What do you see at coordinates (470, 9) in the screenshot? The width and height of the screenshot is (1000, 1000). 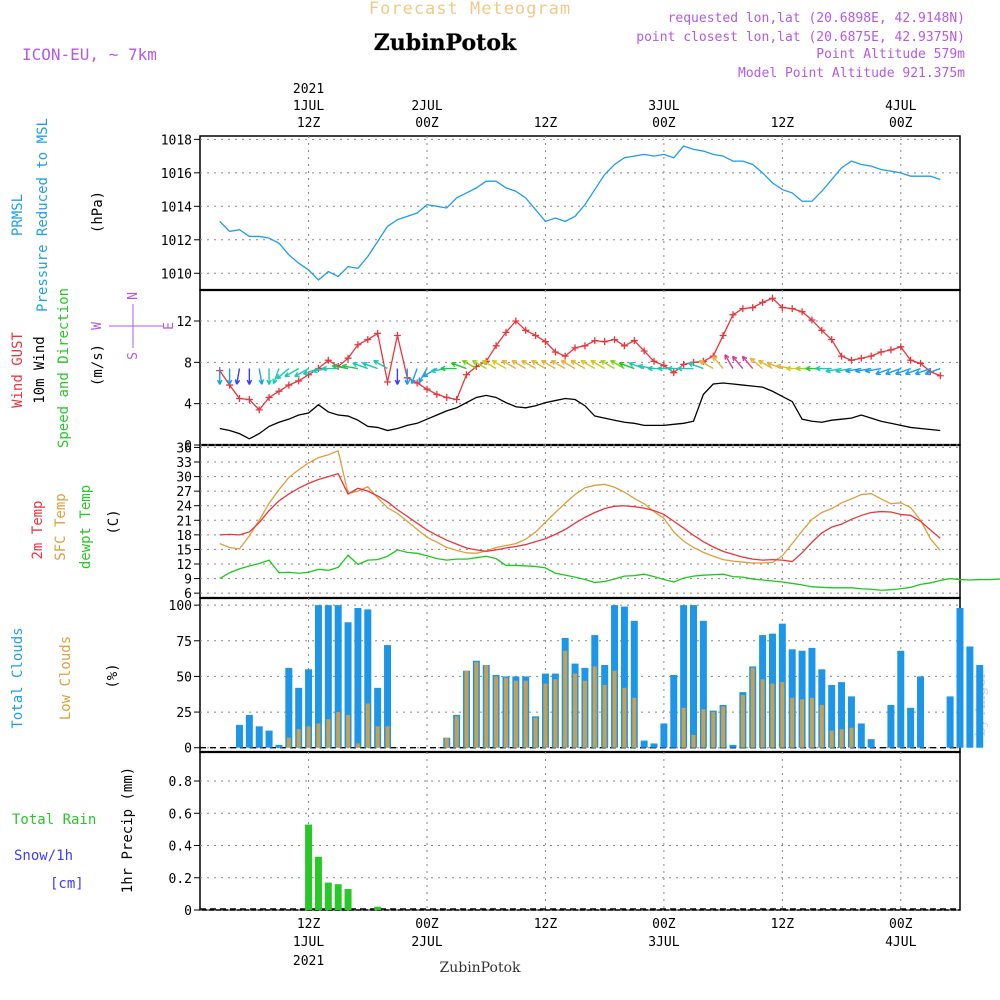 I see `faded-title: Forecast Meteogram` at bounding box center [470, 9].